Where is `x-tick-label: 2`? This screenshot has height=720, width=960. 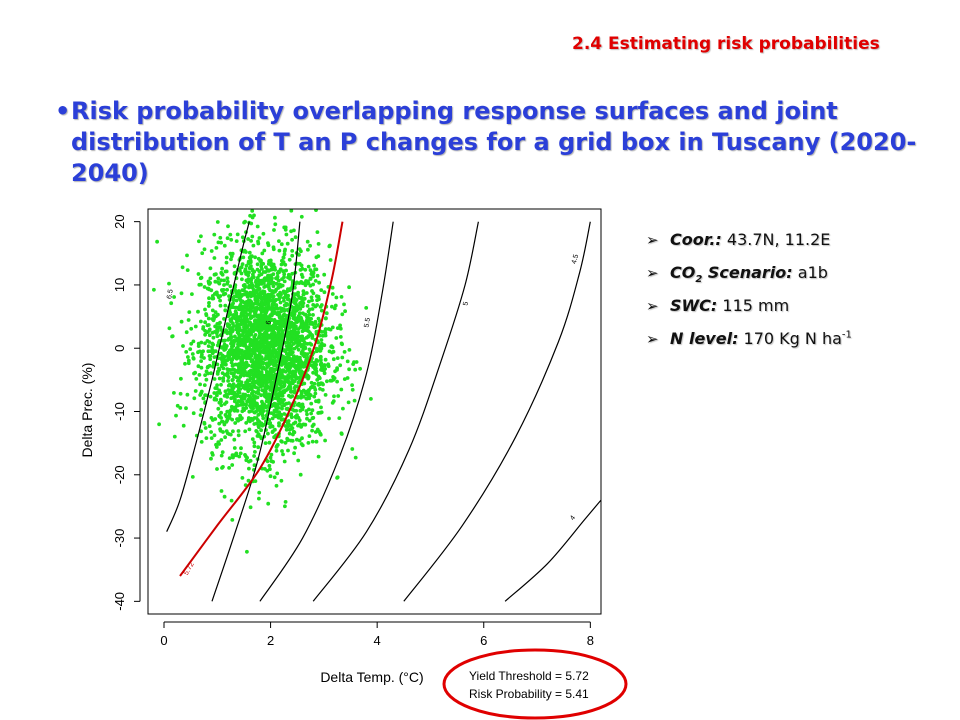 x-tick-label: 2 is located at coordinates (270, 640).